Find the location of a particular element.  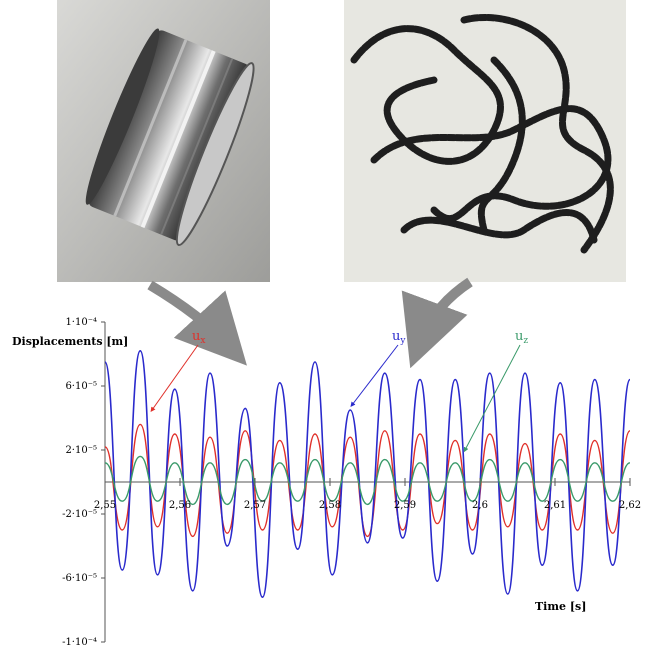

x-tick-label: 2,58 is located at coordinates (330, 505).